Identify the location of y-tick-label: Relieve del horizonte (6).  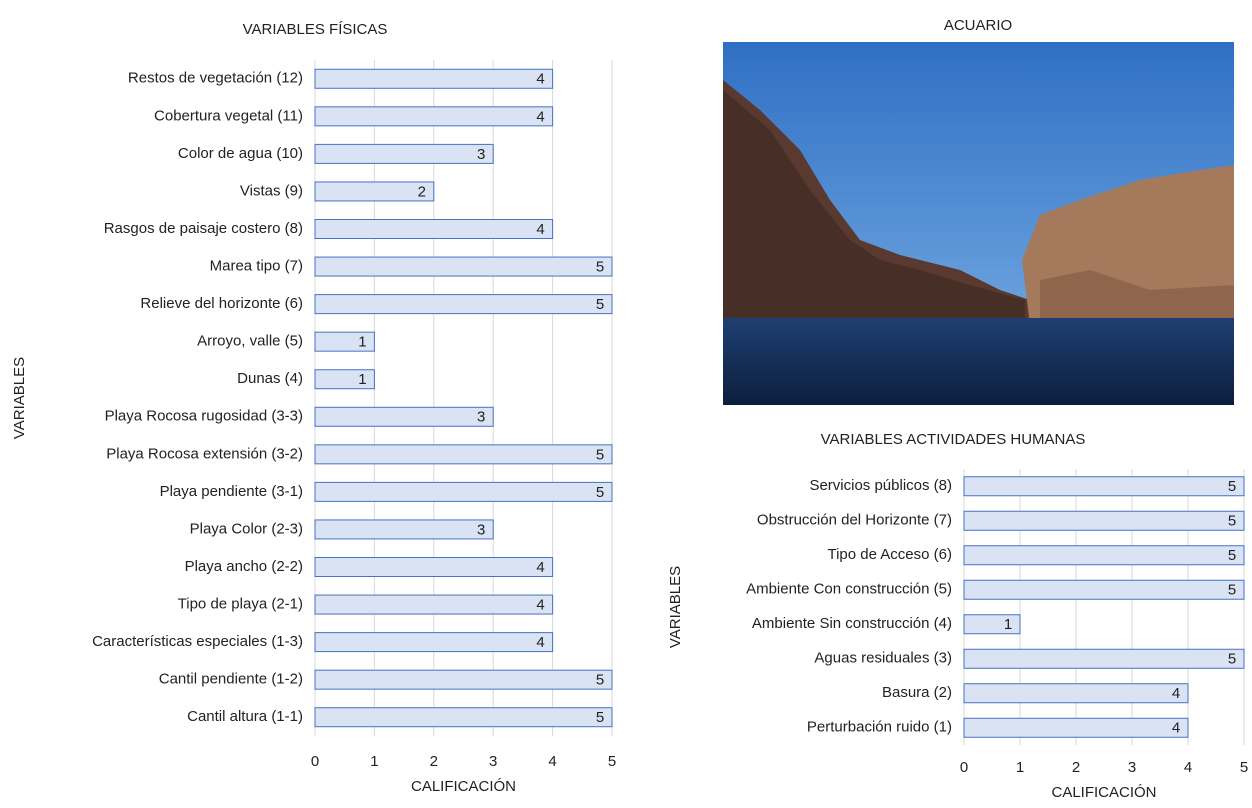
(221, 303).